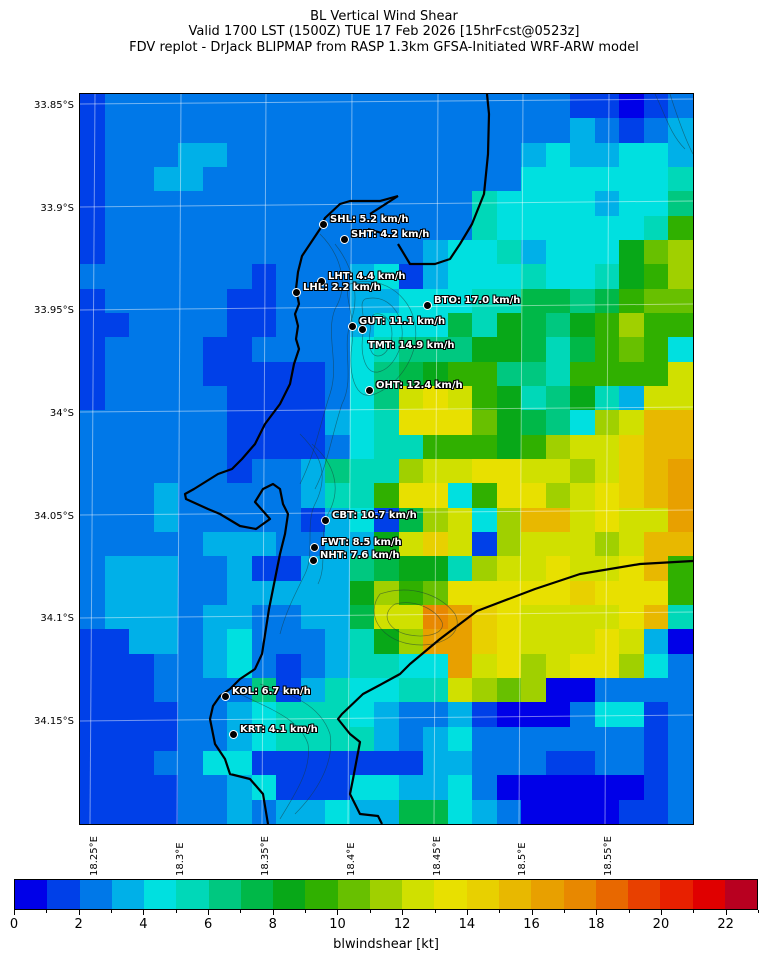  Describe the element at coordinates (374, 515) in the screenshot. I see `station-label-cbt: CBT: 10.7 km/h` at that location.